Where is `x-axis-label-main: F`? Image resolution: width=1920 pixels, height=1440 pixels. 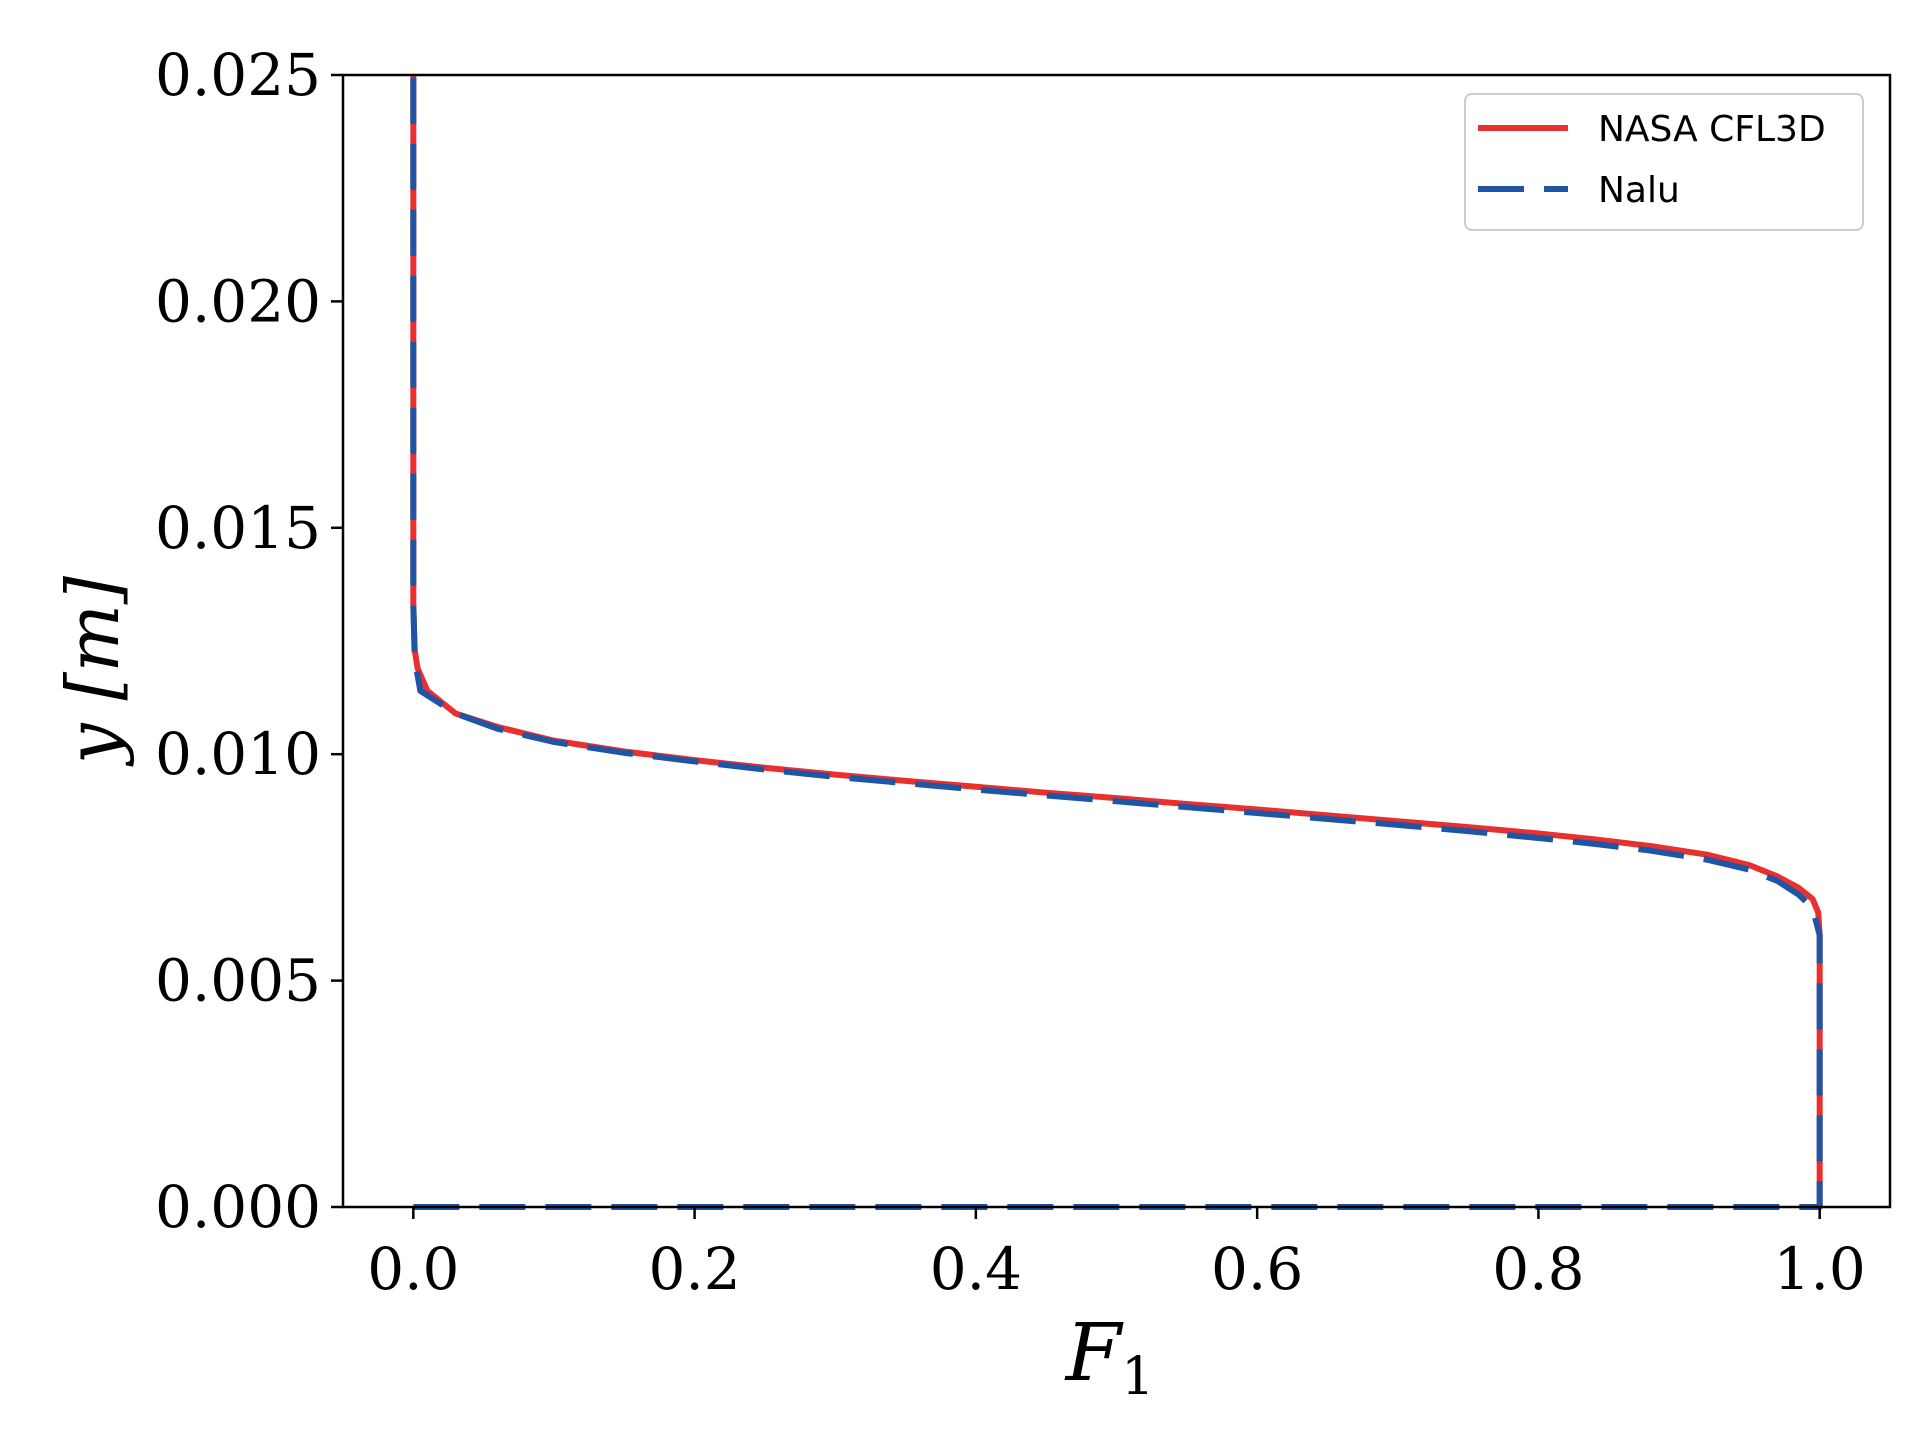
x-axis-label-main: F is located at coordinates (1094, 1352).